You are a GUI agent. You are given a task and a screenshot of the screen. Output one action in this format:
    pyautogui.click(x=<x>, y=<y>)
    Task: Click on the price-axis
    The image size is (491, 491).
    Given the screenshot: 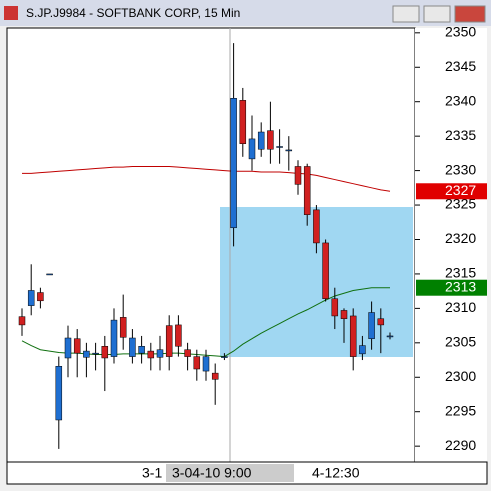 What is the action you would take?
    pyautogui.click(x=451, y=245)
    